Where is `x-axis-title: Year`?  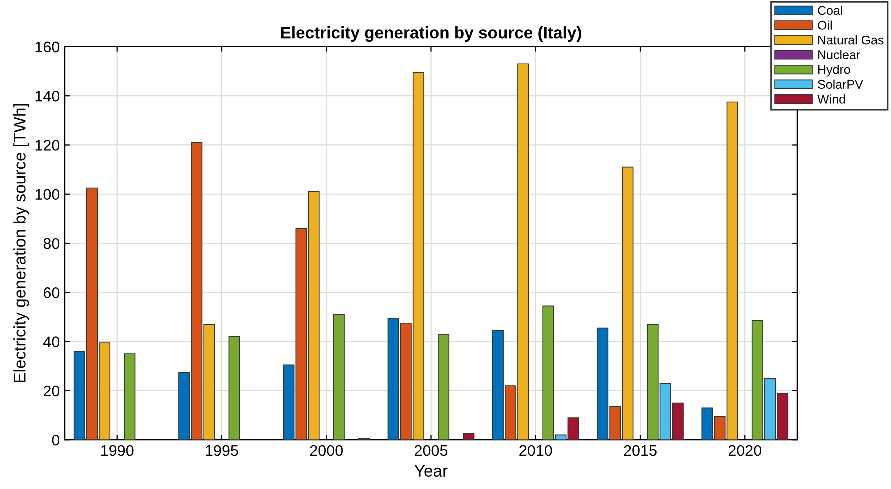
x-axis-title: Year is located at coordinates (431, 471).